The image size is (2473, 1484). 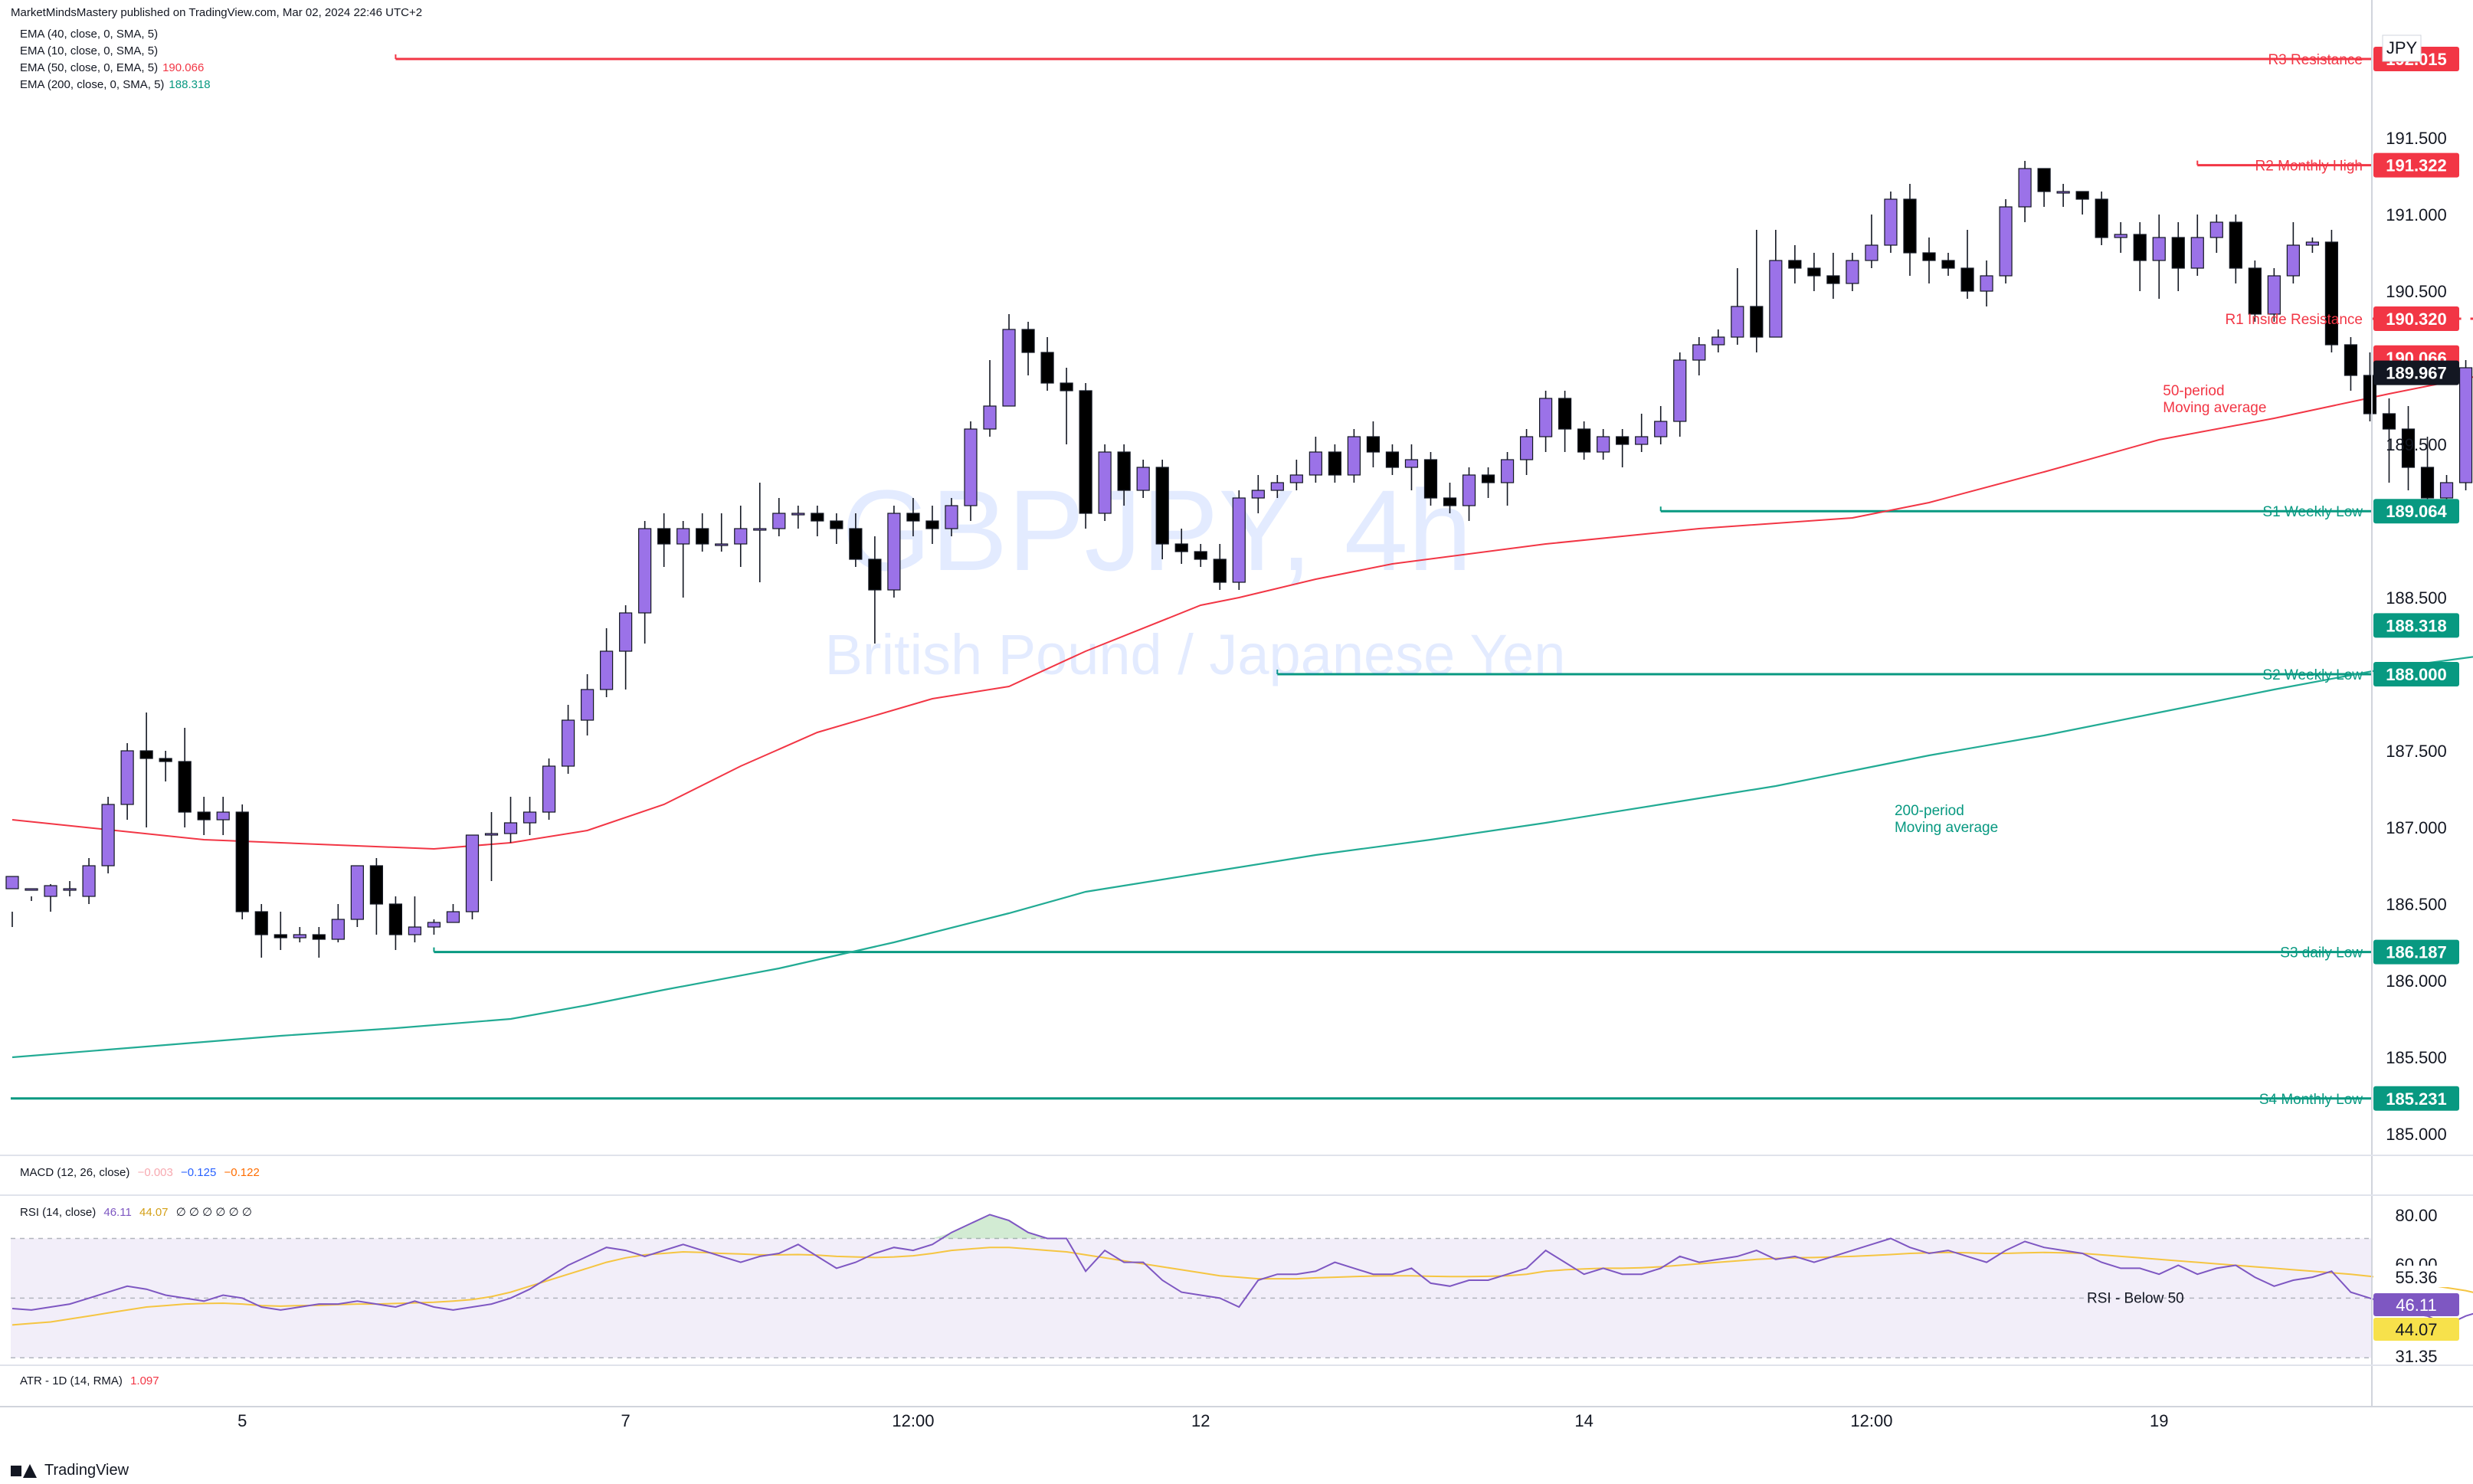 What do you see at coordinates (2321, 953) in the screenshot?
I see `level-label: S3 daily Low` at bounding box center [2321, 953].